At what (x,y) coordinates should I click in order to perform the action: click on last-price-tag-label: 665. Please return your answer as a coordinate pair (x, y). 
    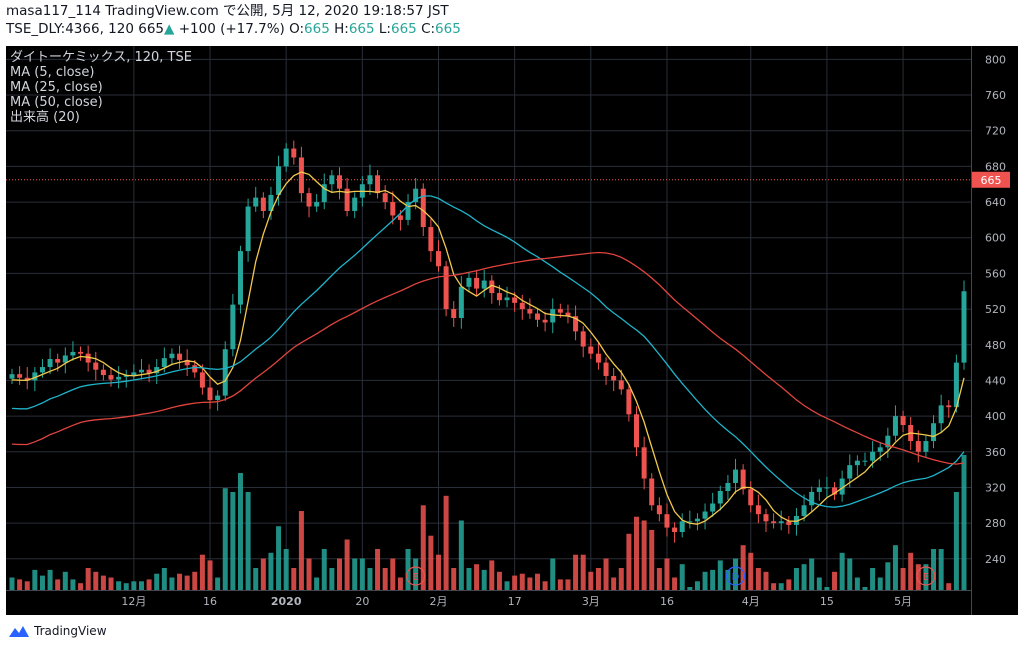
    Looking at the image, I should click on (991, 180).